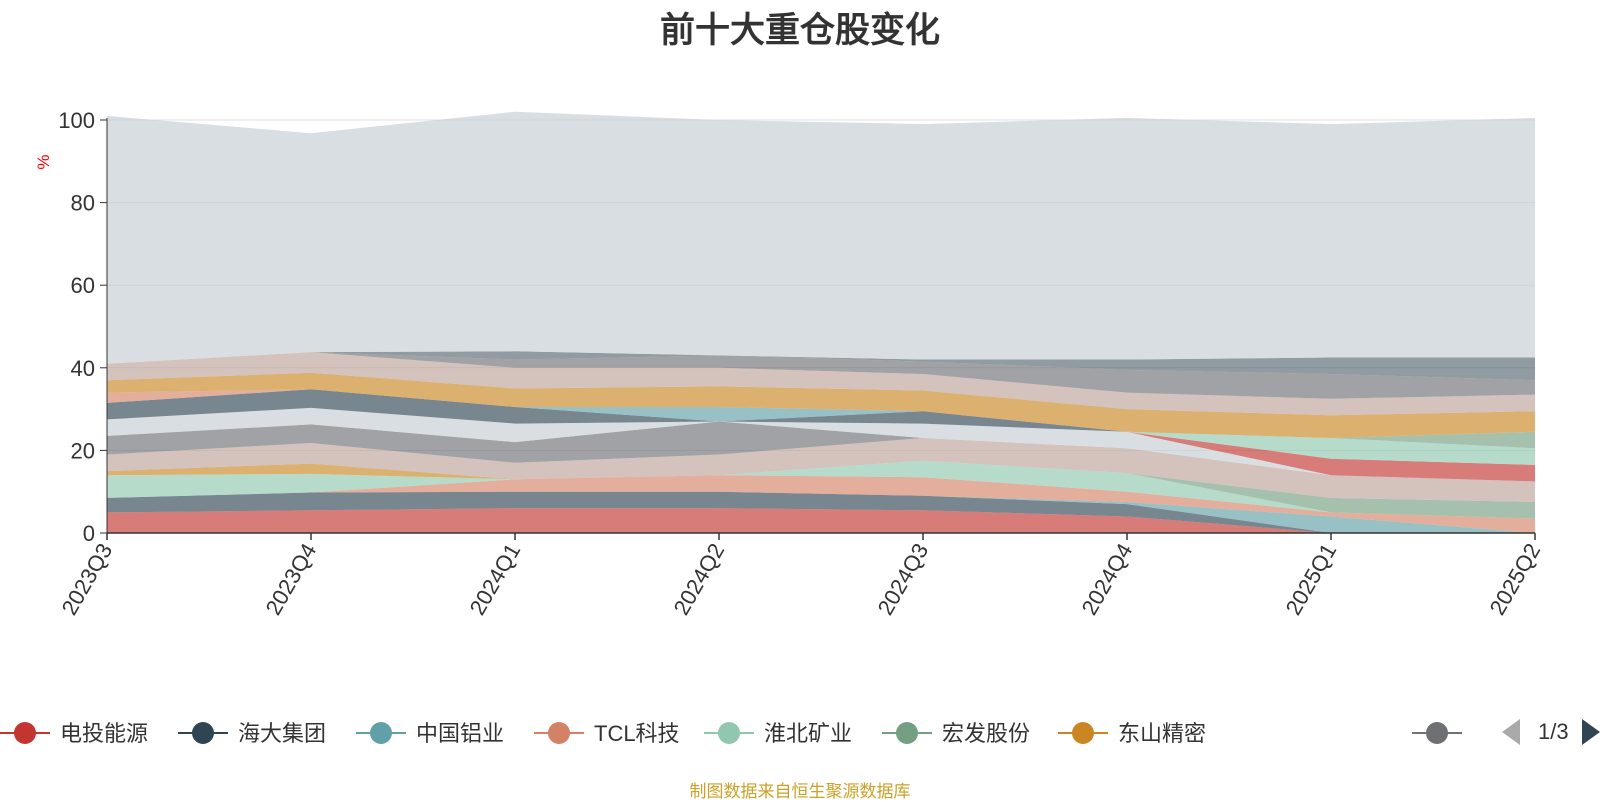 Image resolution: width=1600 pixels, height=802 pixels. I want to click on legend-item: 电投能源, so click(74, 733).